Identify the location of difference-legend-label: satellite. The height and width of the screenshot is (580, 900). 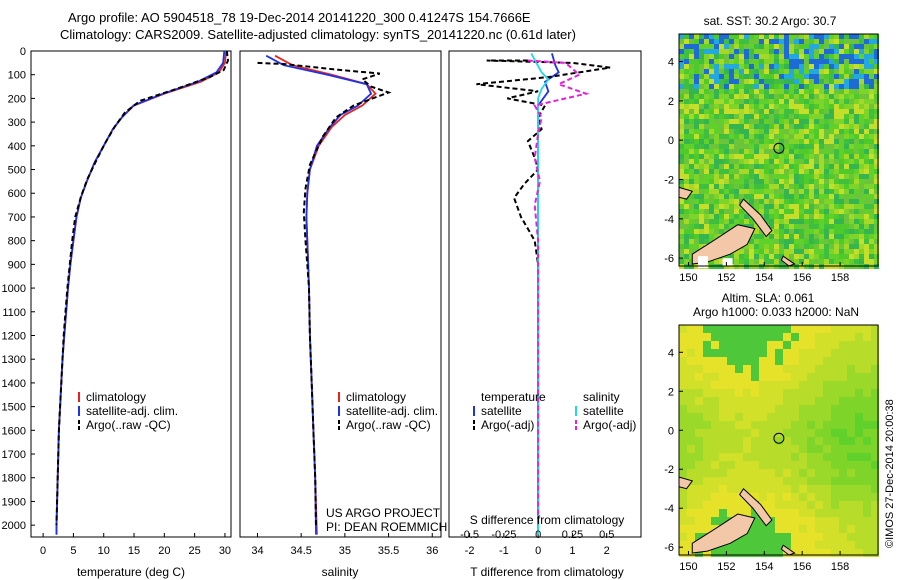
(603, 411).